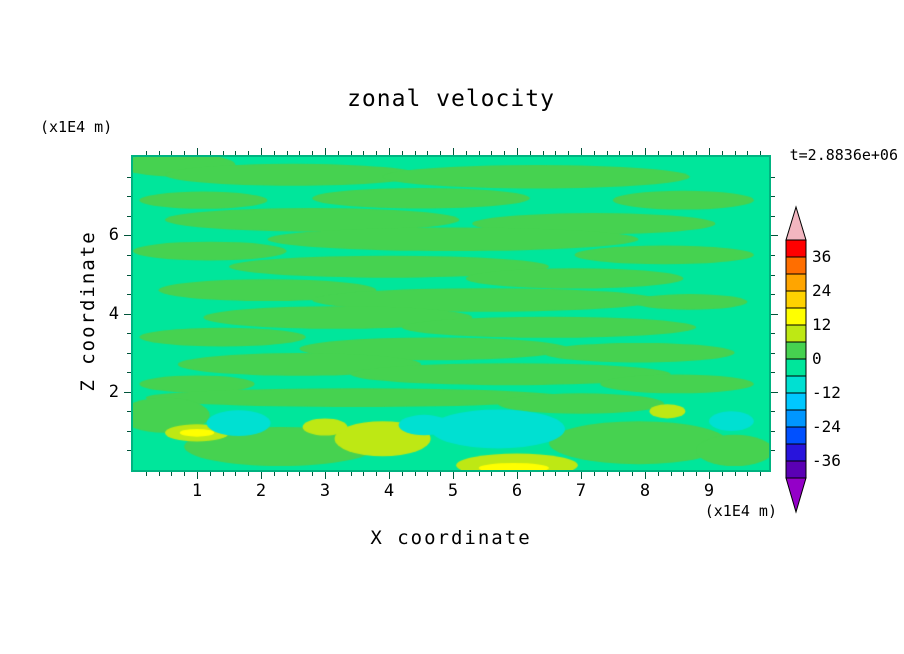  Describe the element at coordinates (451, 538) in the screenshot. I see `x-axis-title: X coordinate` at that location.